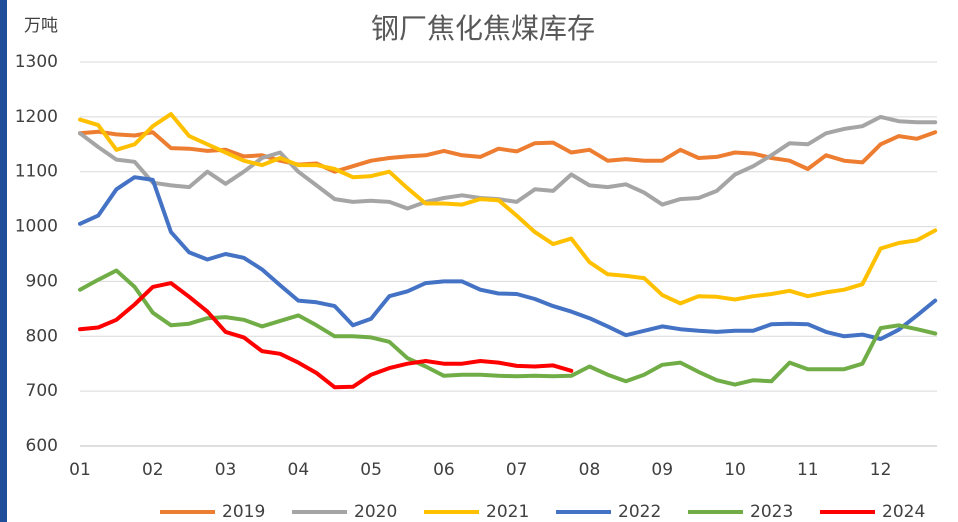 This screenshot has width=958, height=522. Describe the element at coordinates (42, 446) in the screenshot. I see `y-tick-label: 600` at that location.